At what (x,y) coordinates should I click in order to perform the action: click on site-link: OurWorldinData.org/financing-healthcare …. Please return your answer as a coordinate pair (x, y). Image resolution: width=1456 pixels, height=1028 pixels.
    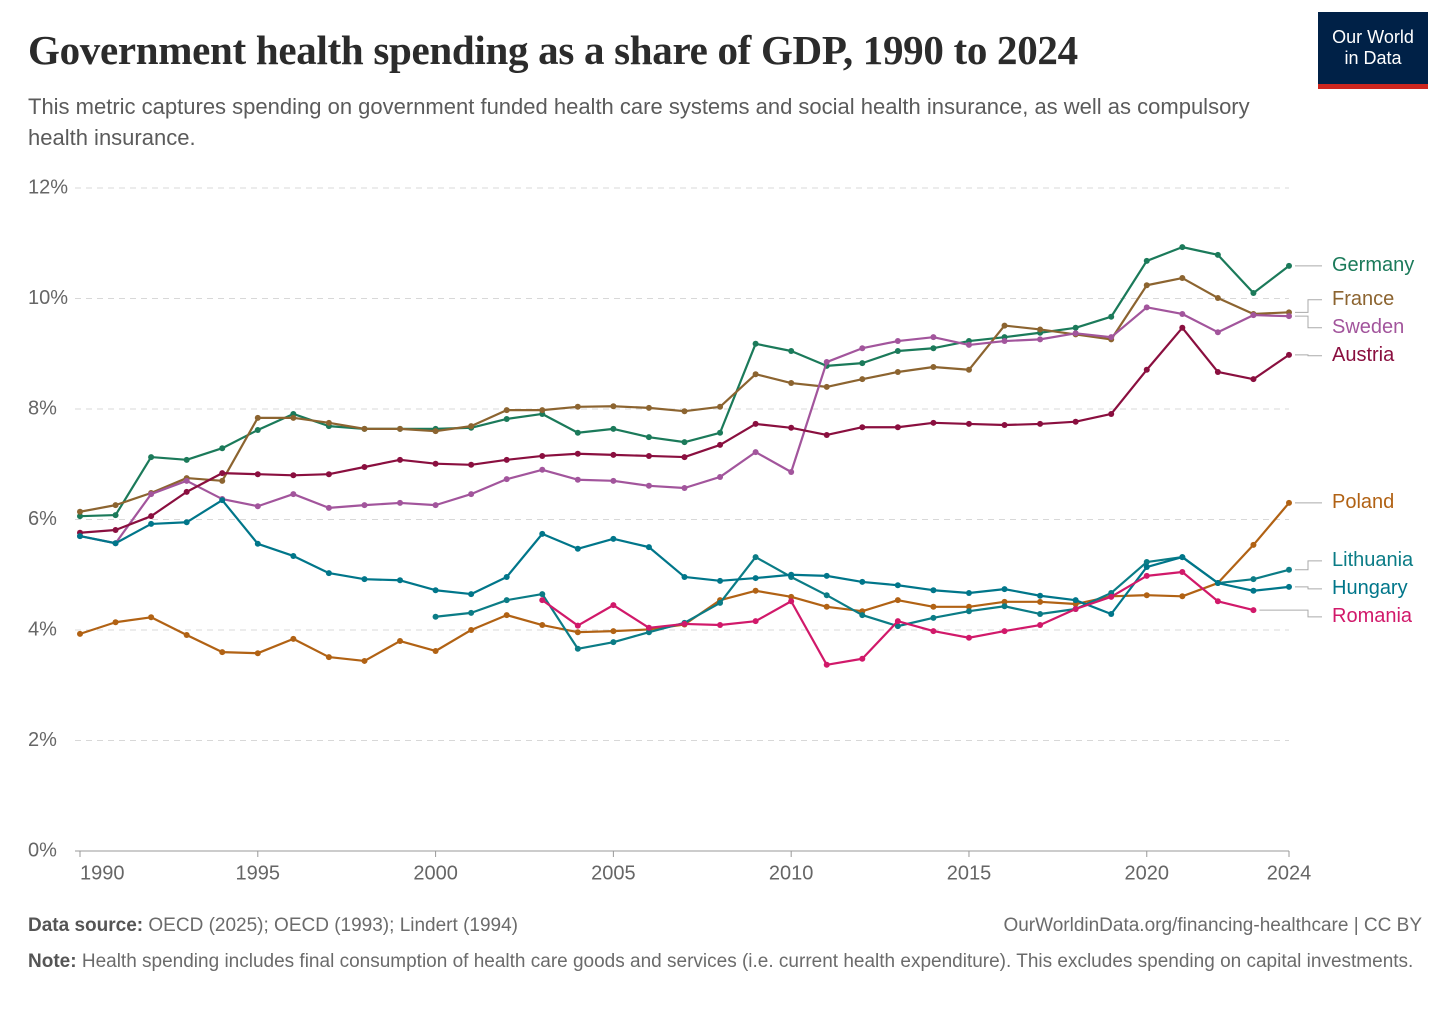
    Looking at the image, I should click on (1212, 925).